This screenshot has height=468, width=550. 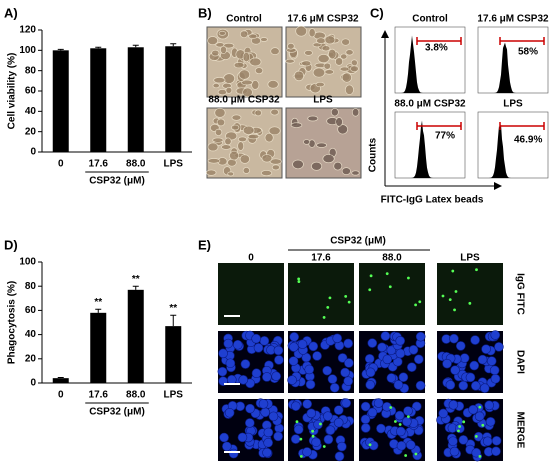 What do you see at coordinates (470, 258) in the screenshot?
I see `column-label: LPS` at bounding box center [470, 258].